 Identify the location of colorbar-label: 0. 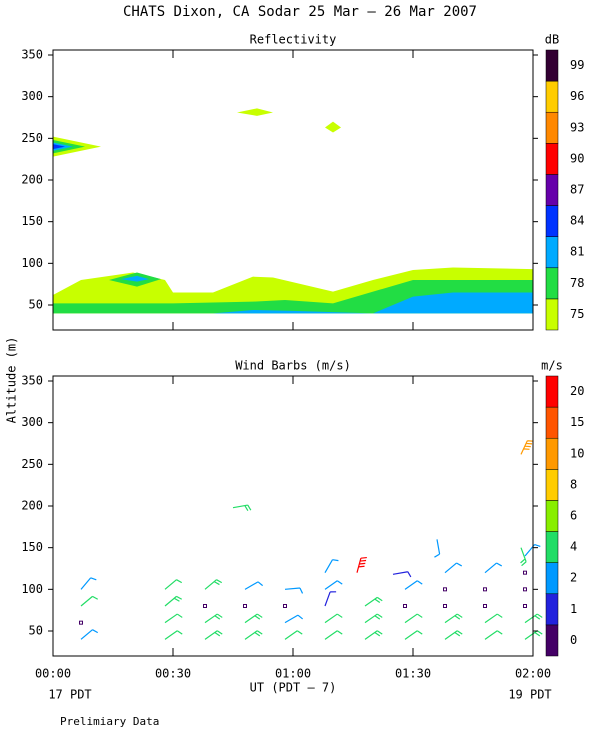
(573, 640).